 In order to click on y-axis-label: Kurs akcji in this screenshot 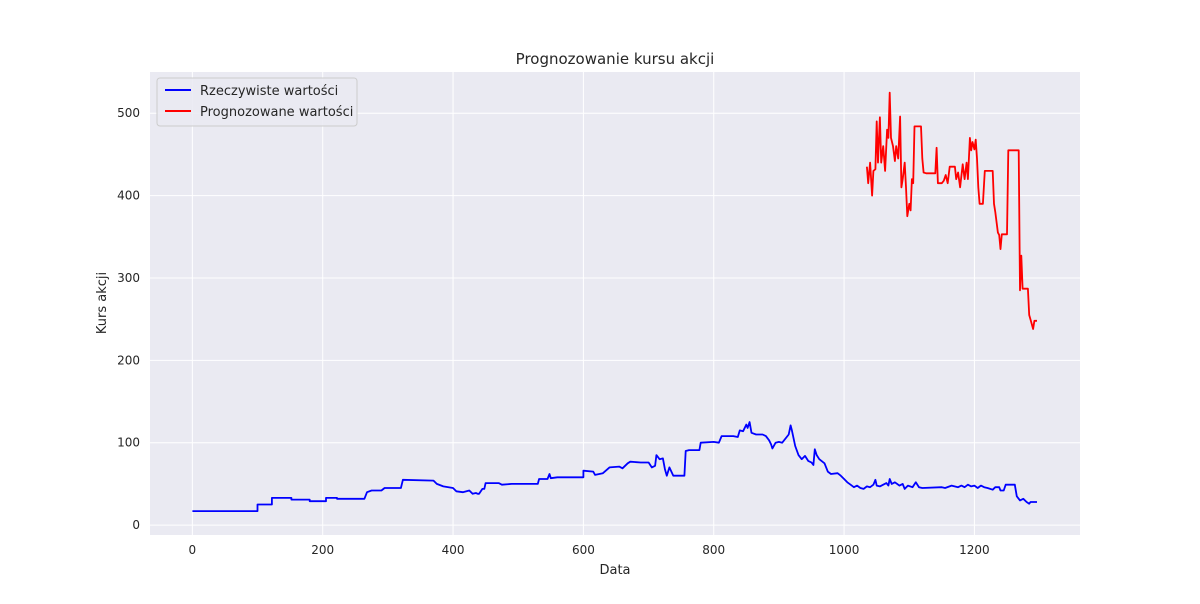, I will do `click(102, 303)`.